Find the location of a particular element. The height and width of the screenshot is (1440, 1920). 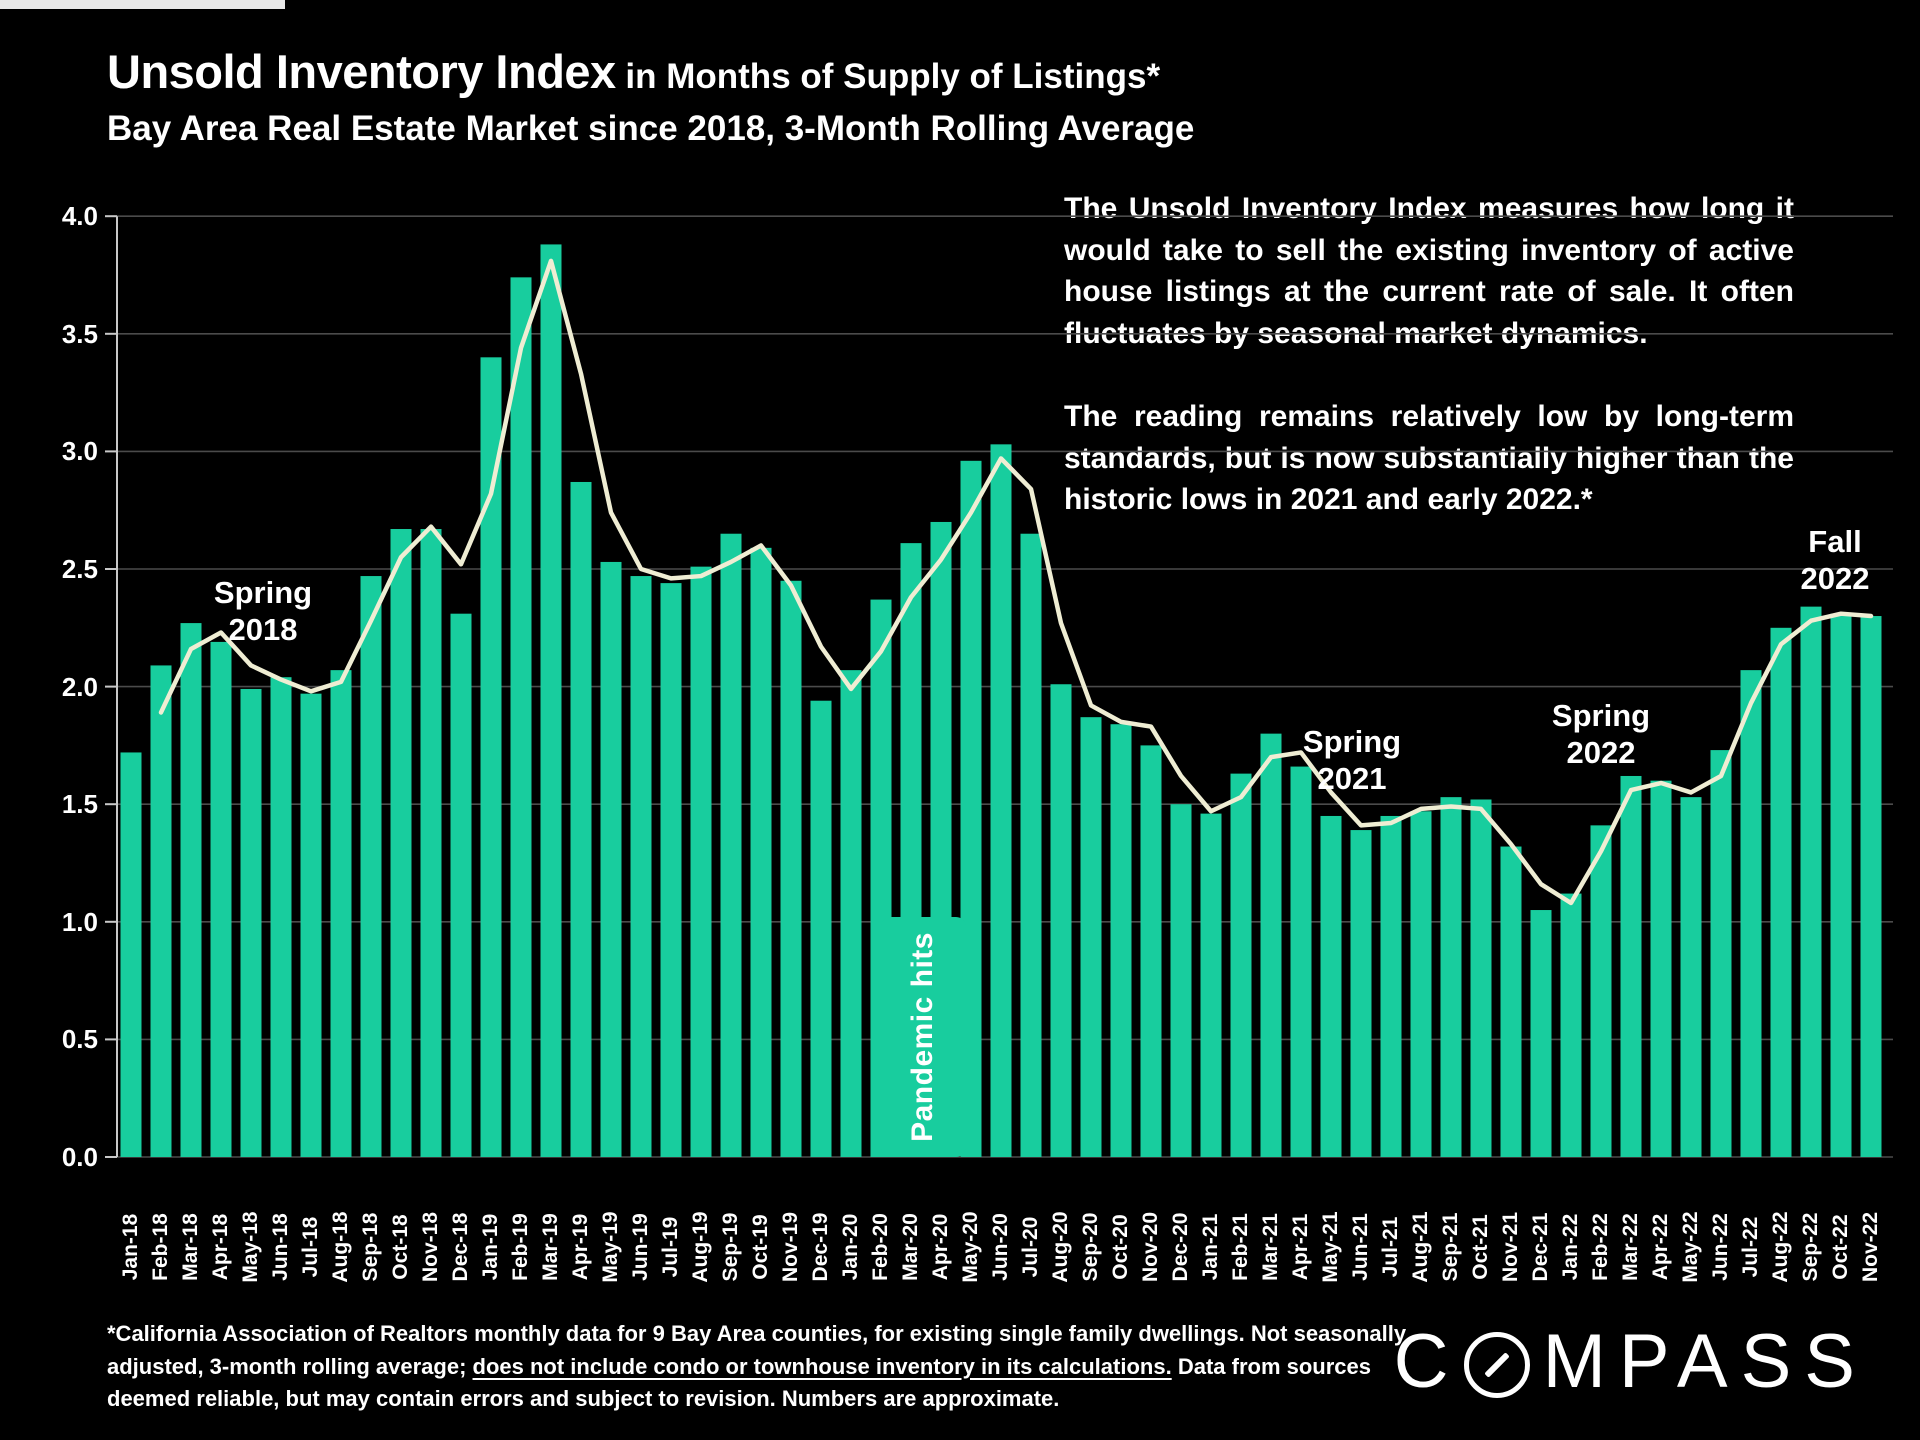

x-axis-label: Mar-19 is located at coordinates (550, 1247).